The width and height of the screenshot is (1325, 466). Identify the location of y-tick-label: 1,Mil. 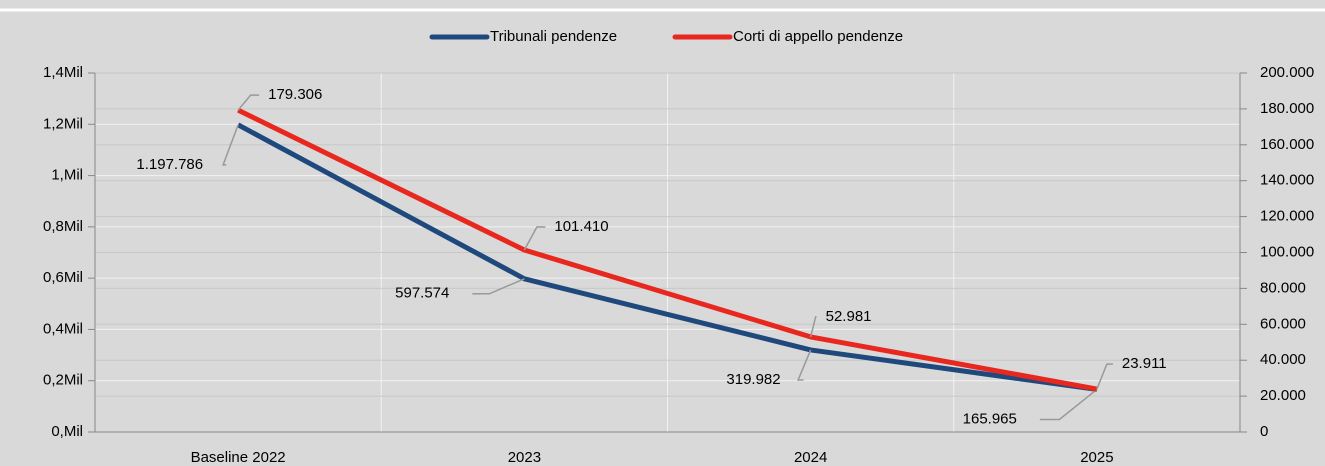
(67, 175).